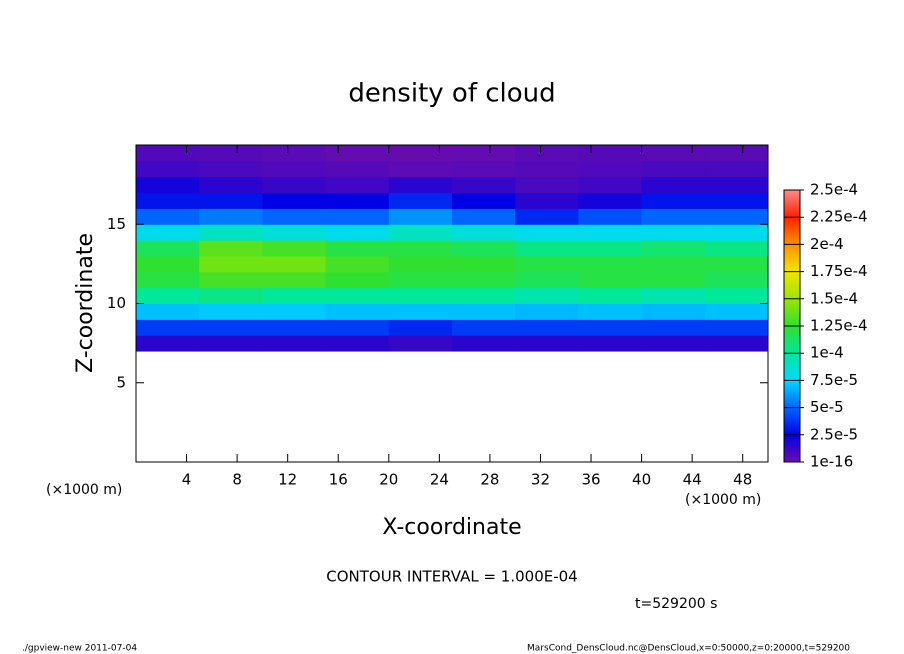  I want to click on x-tick-label: 24, so click(439, 480).